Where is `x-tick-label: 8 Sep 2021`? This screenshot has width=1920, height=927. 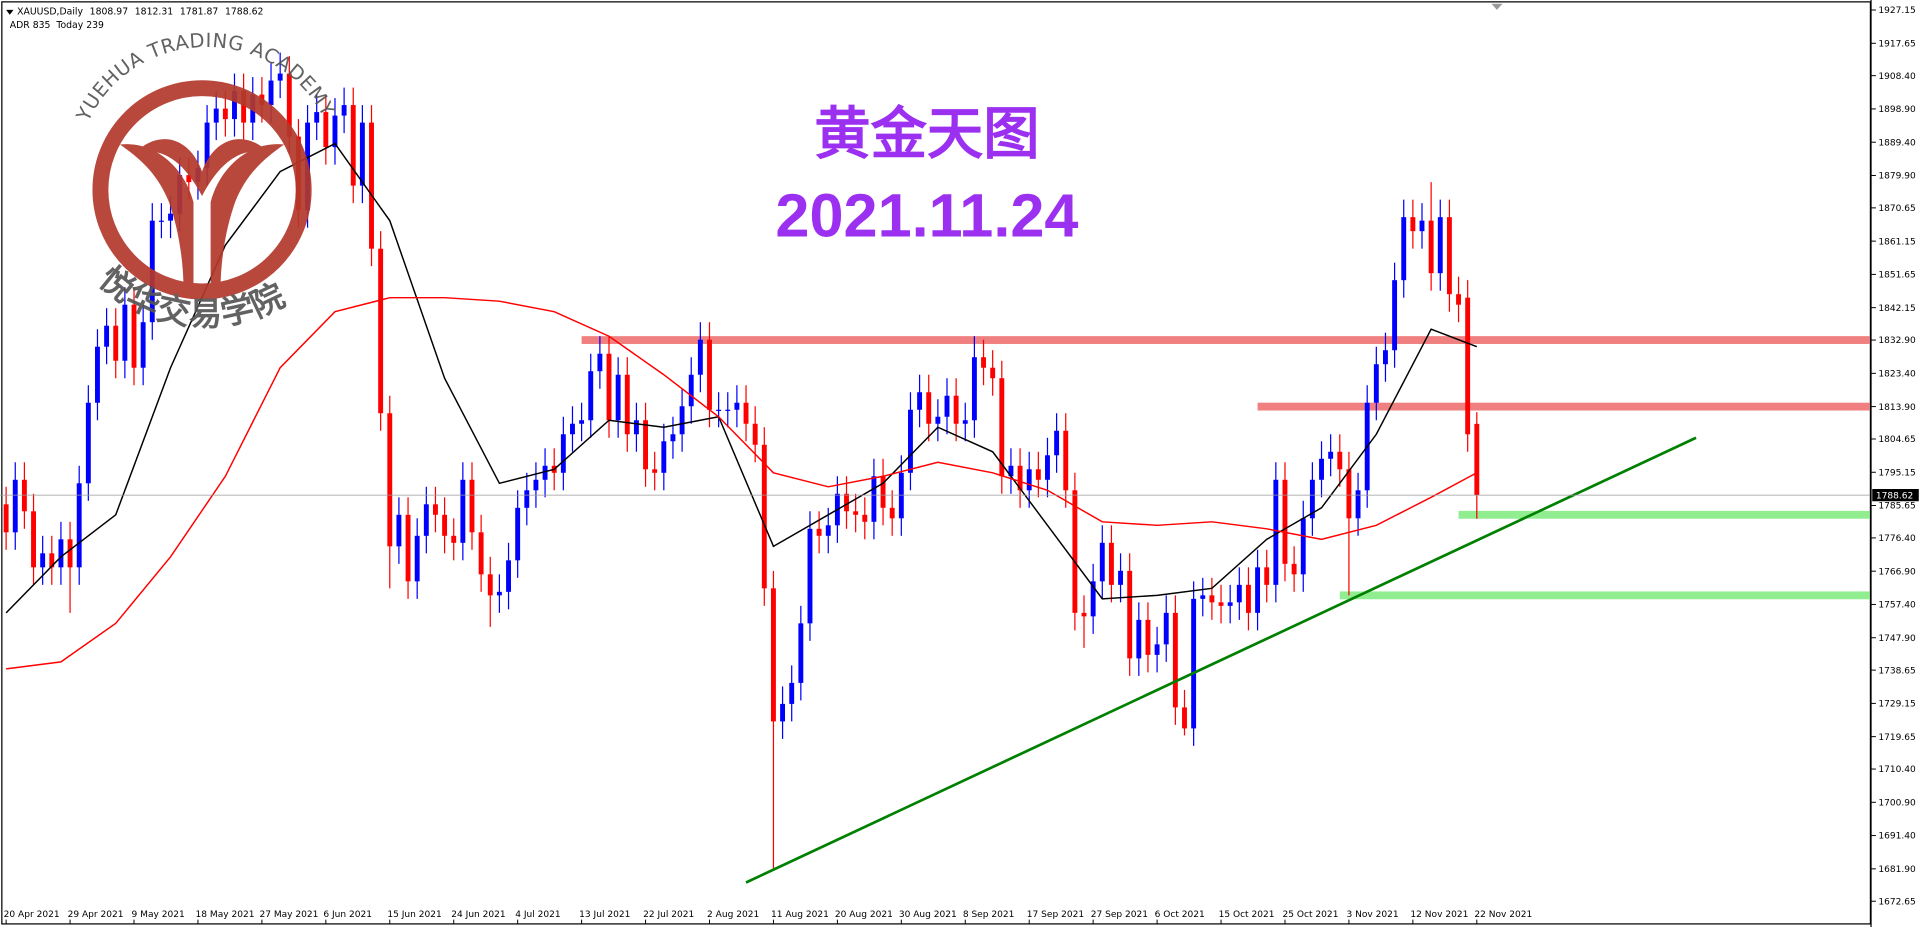 x-tick-label: 8 Sep 2021 is located at coordinates (989, 915).